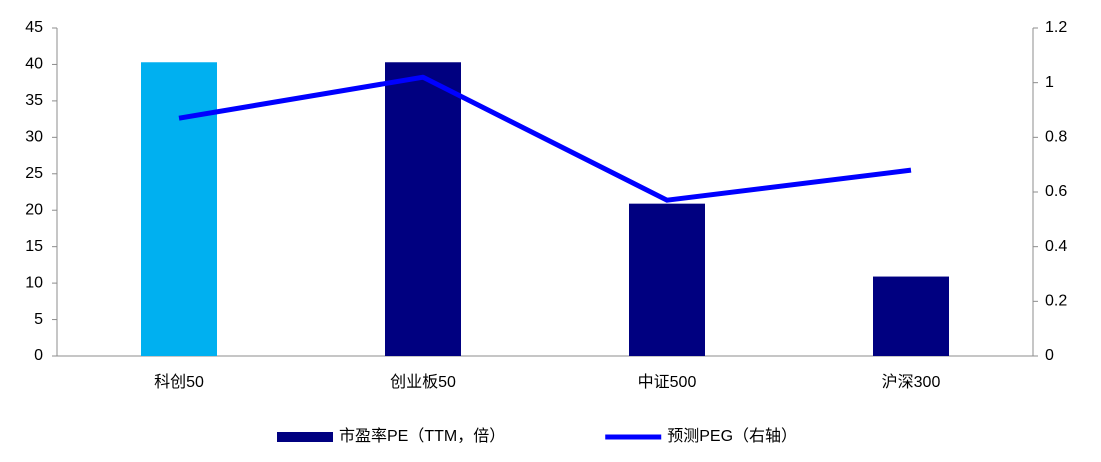 The height and width of the screenshot is (462, 1101). What do you see at coordinates (1056, 246) in the screenshot?
I see `y2-tick-label: 0.4` at bounding box center [1056, 246].